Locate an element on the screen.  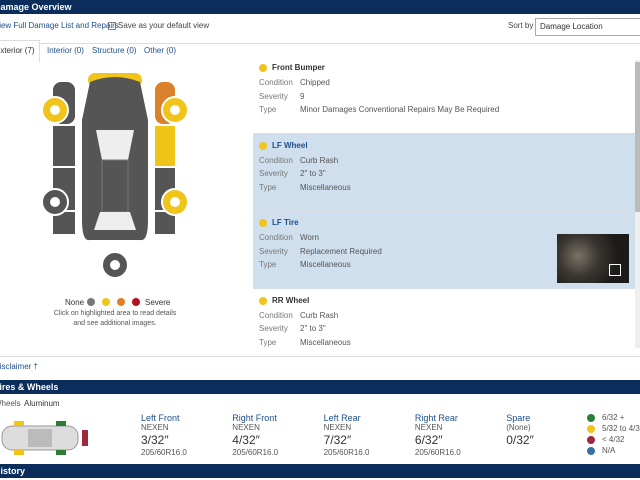
tires-title: Tires & Wheels is located at coordinates (29, 387).